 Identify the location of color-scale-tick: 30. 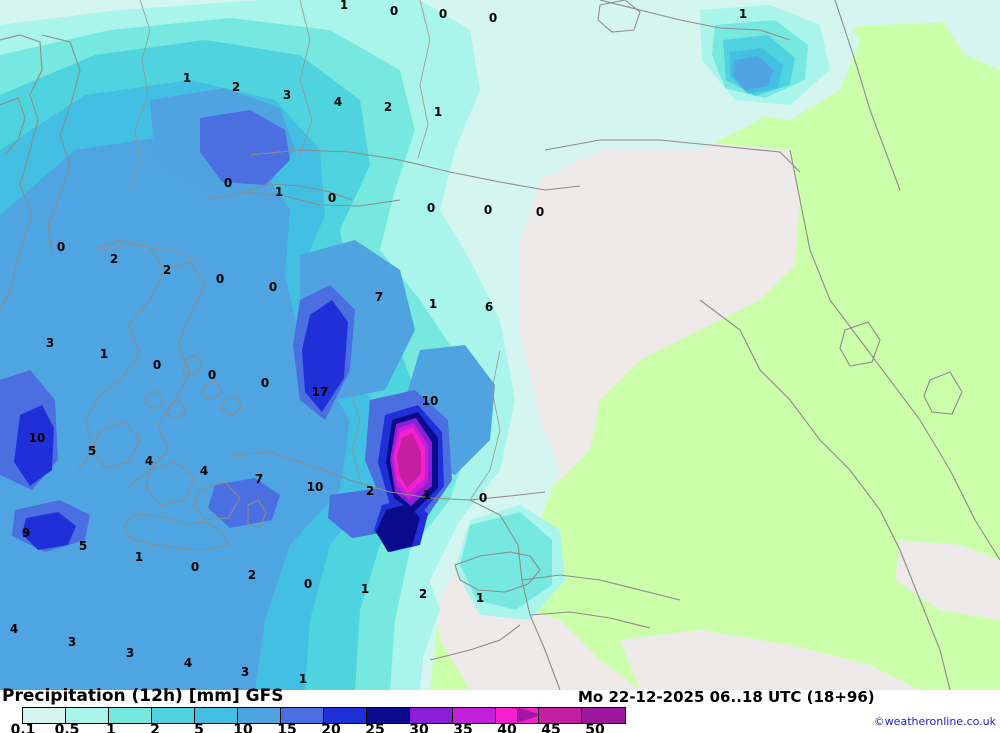
(419, 727).